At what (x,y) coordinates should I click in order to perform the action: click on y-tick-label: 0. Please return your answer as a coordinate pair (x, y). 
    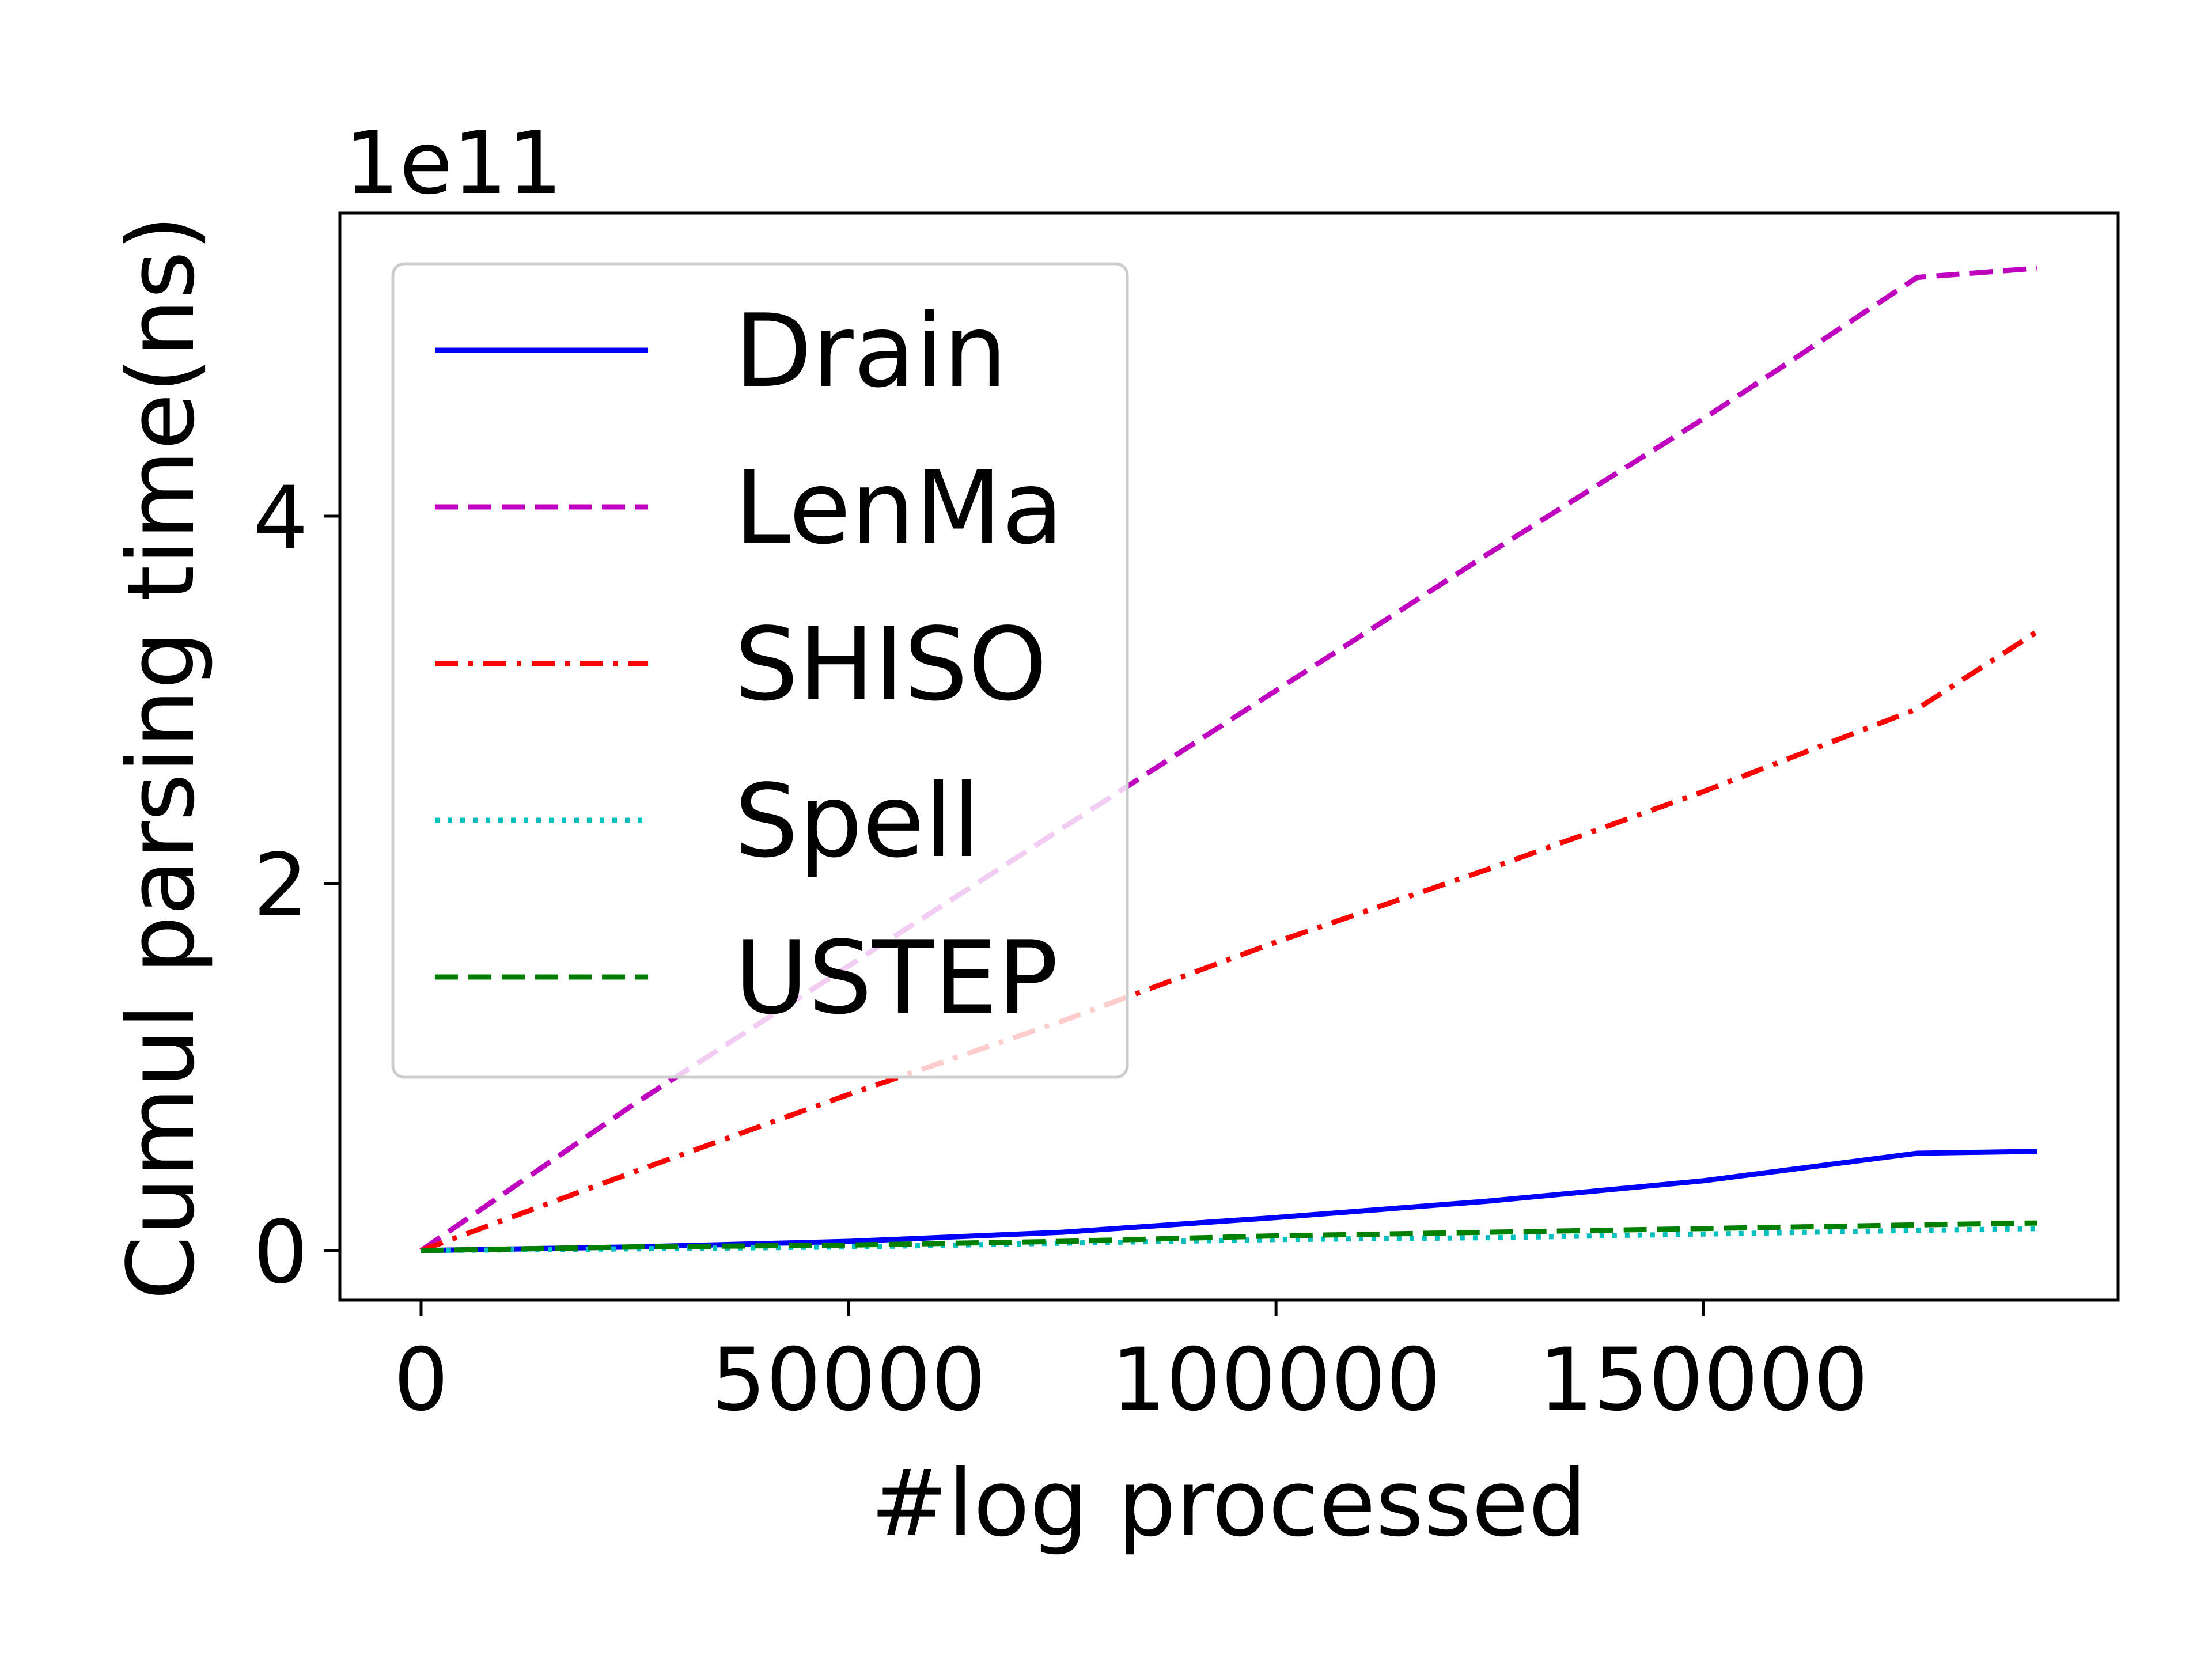
    Looking at the image, I should click on (280, 1253).